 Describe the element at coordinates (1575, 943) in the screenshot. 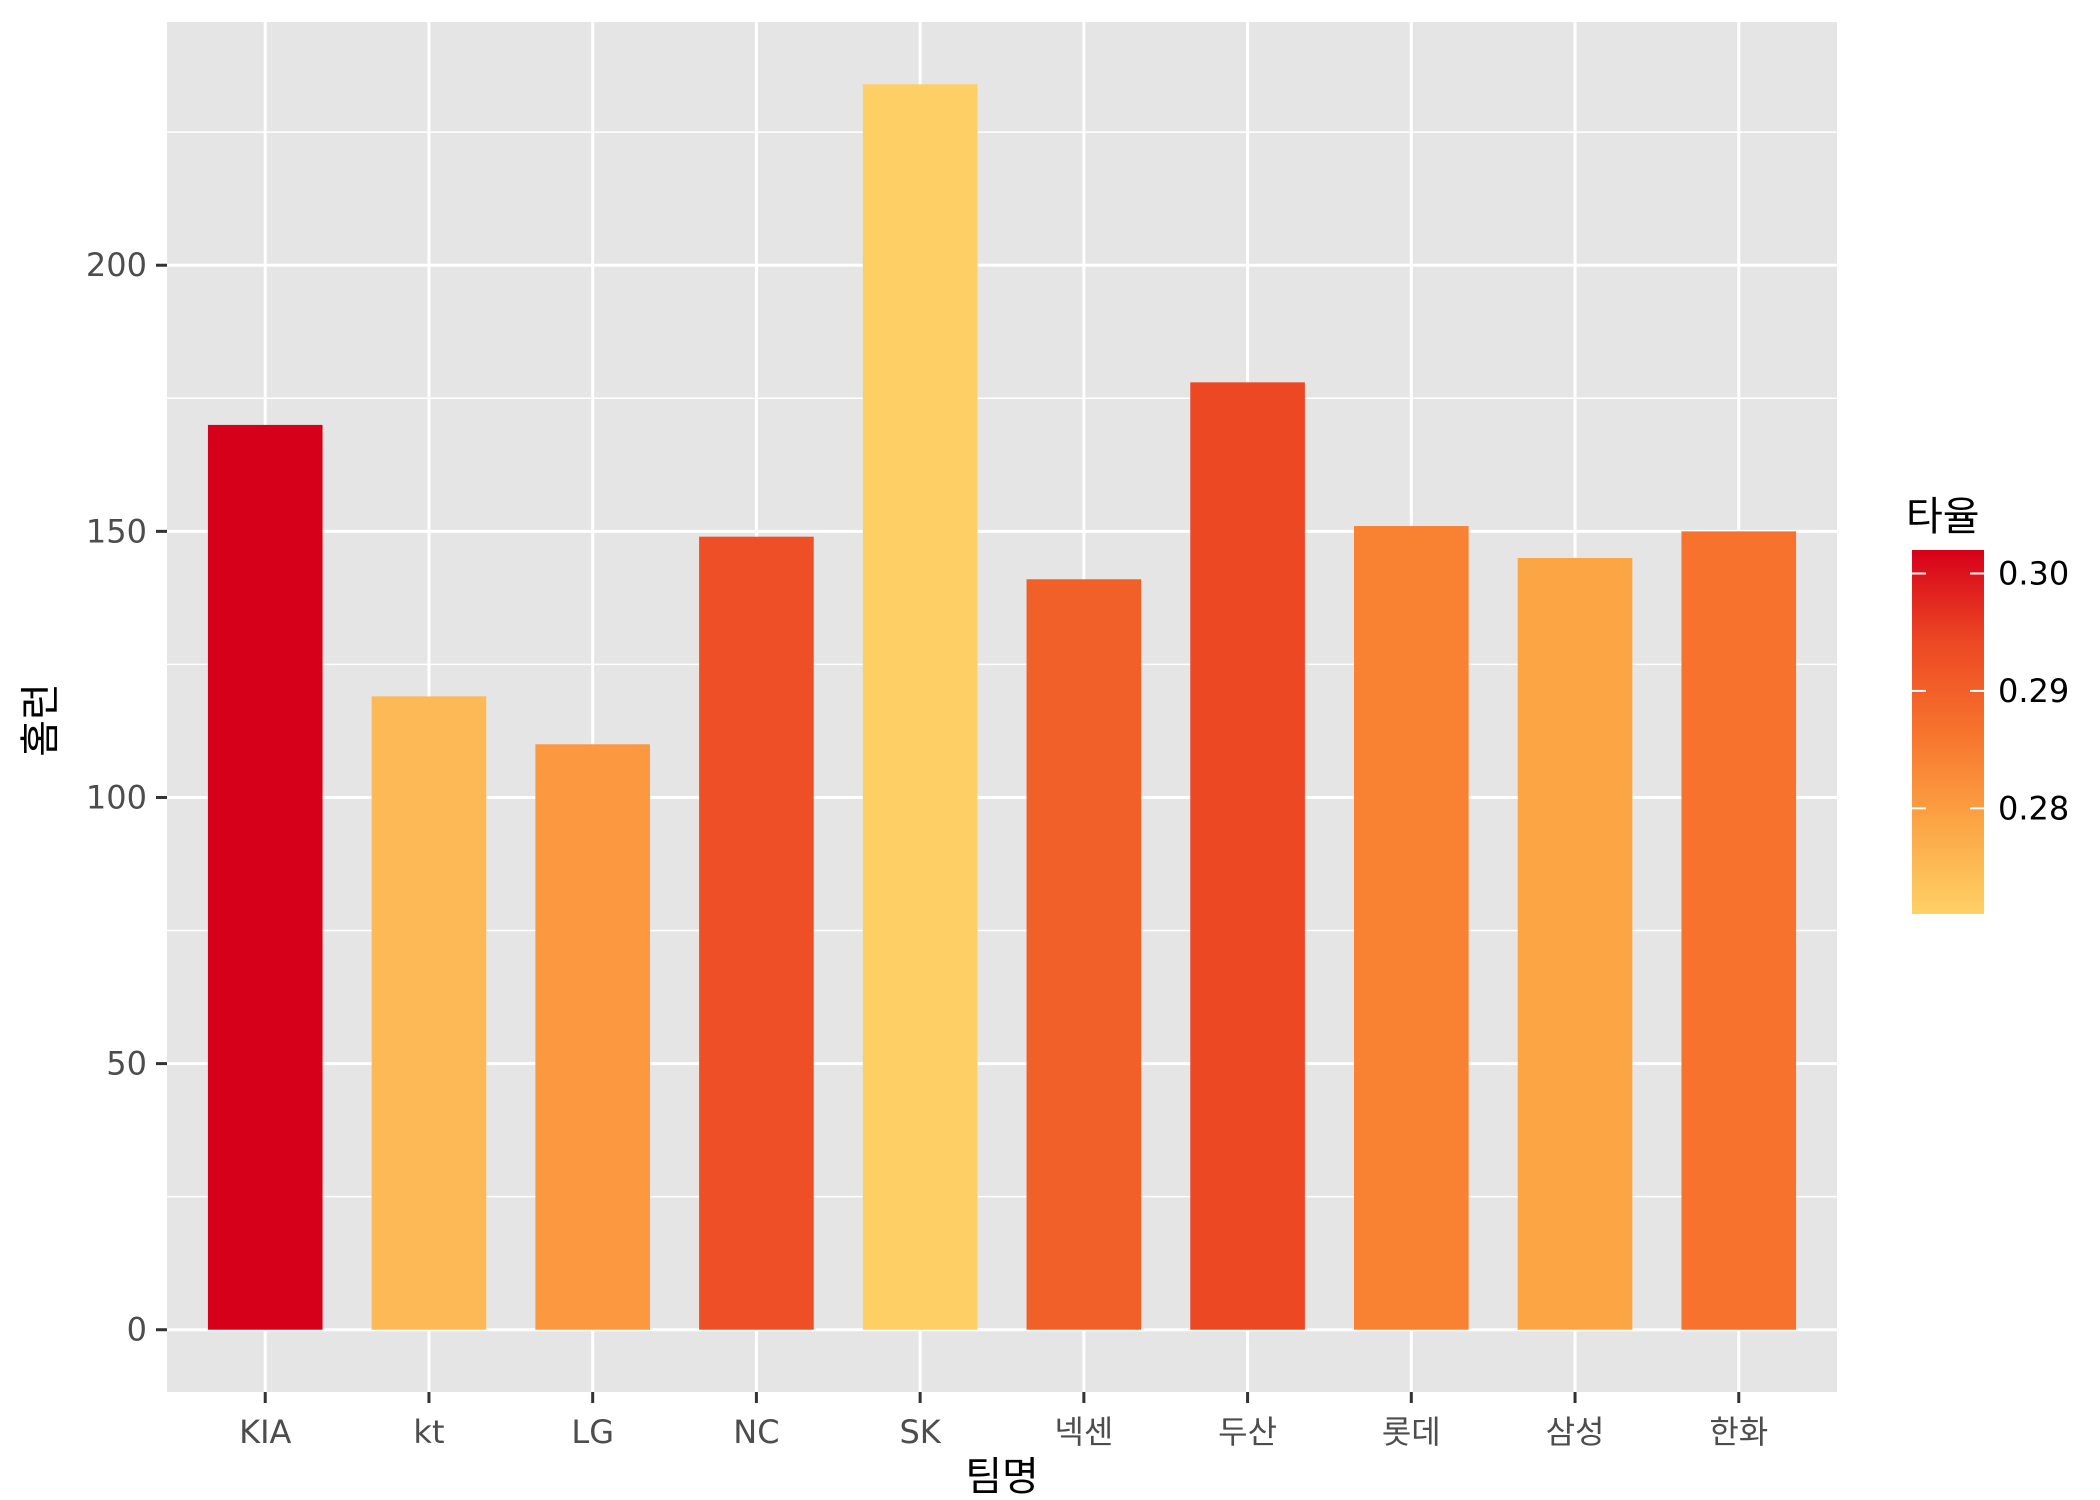

I see `bar-삼성` at that location.